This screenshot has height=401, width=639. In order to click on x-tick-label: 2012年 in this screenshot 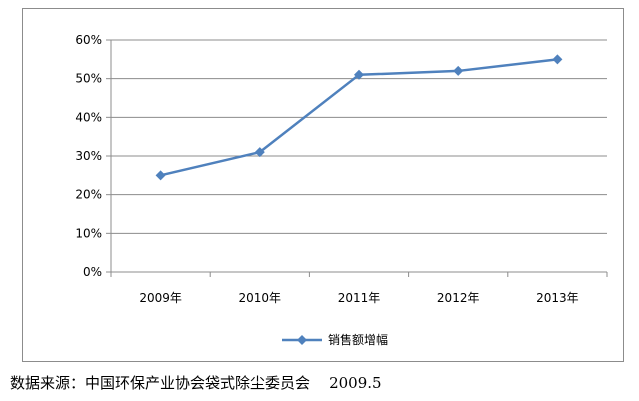, I will do `click(458, 298)`.